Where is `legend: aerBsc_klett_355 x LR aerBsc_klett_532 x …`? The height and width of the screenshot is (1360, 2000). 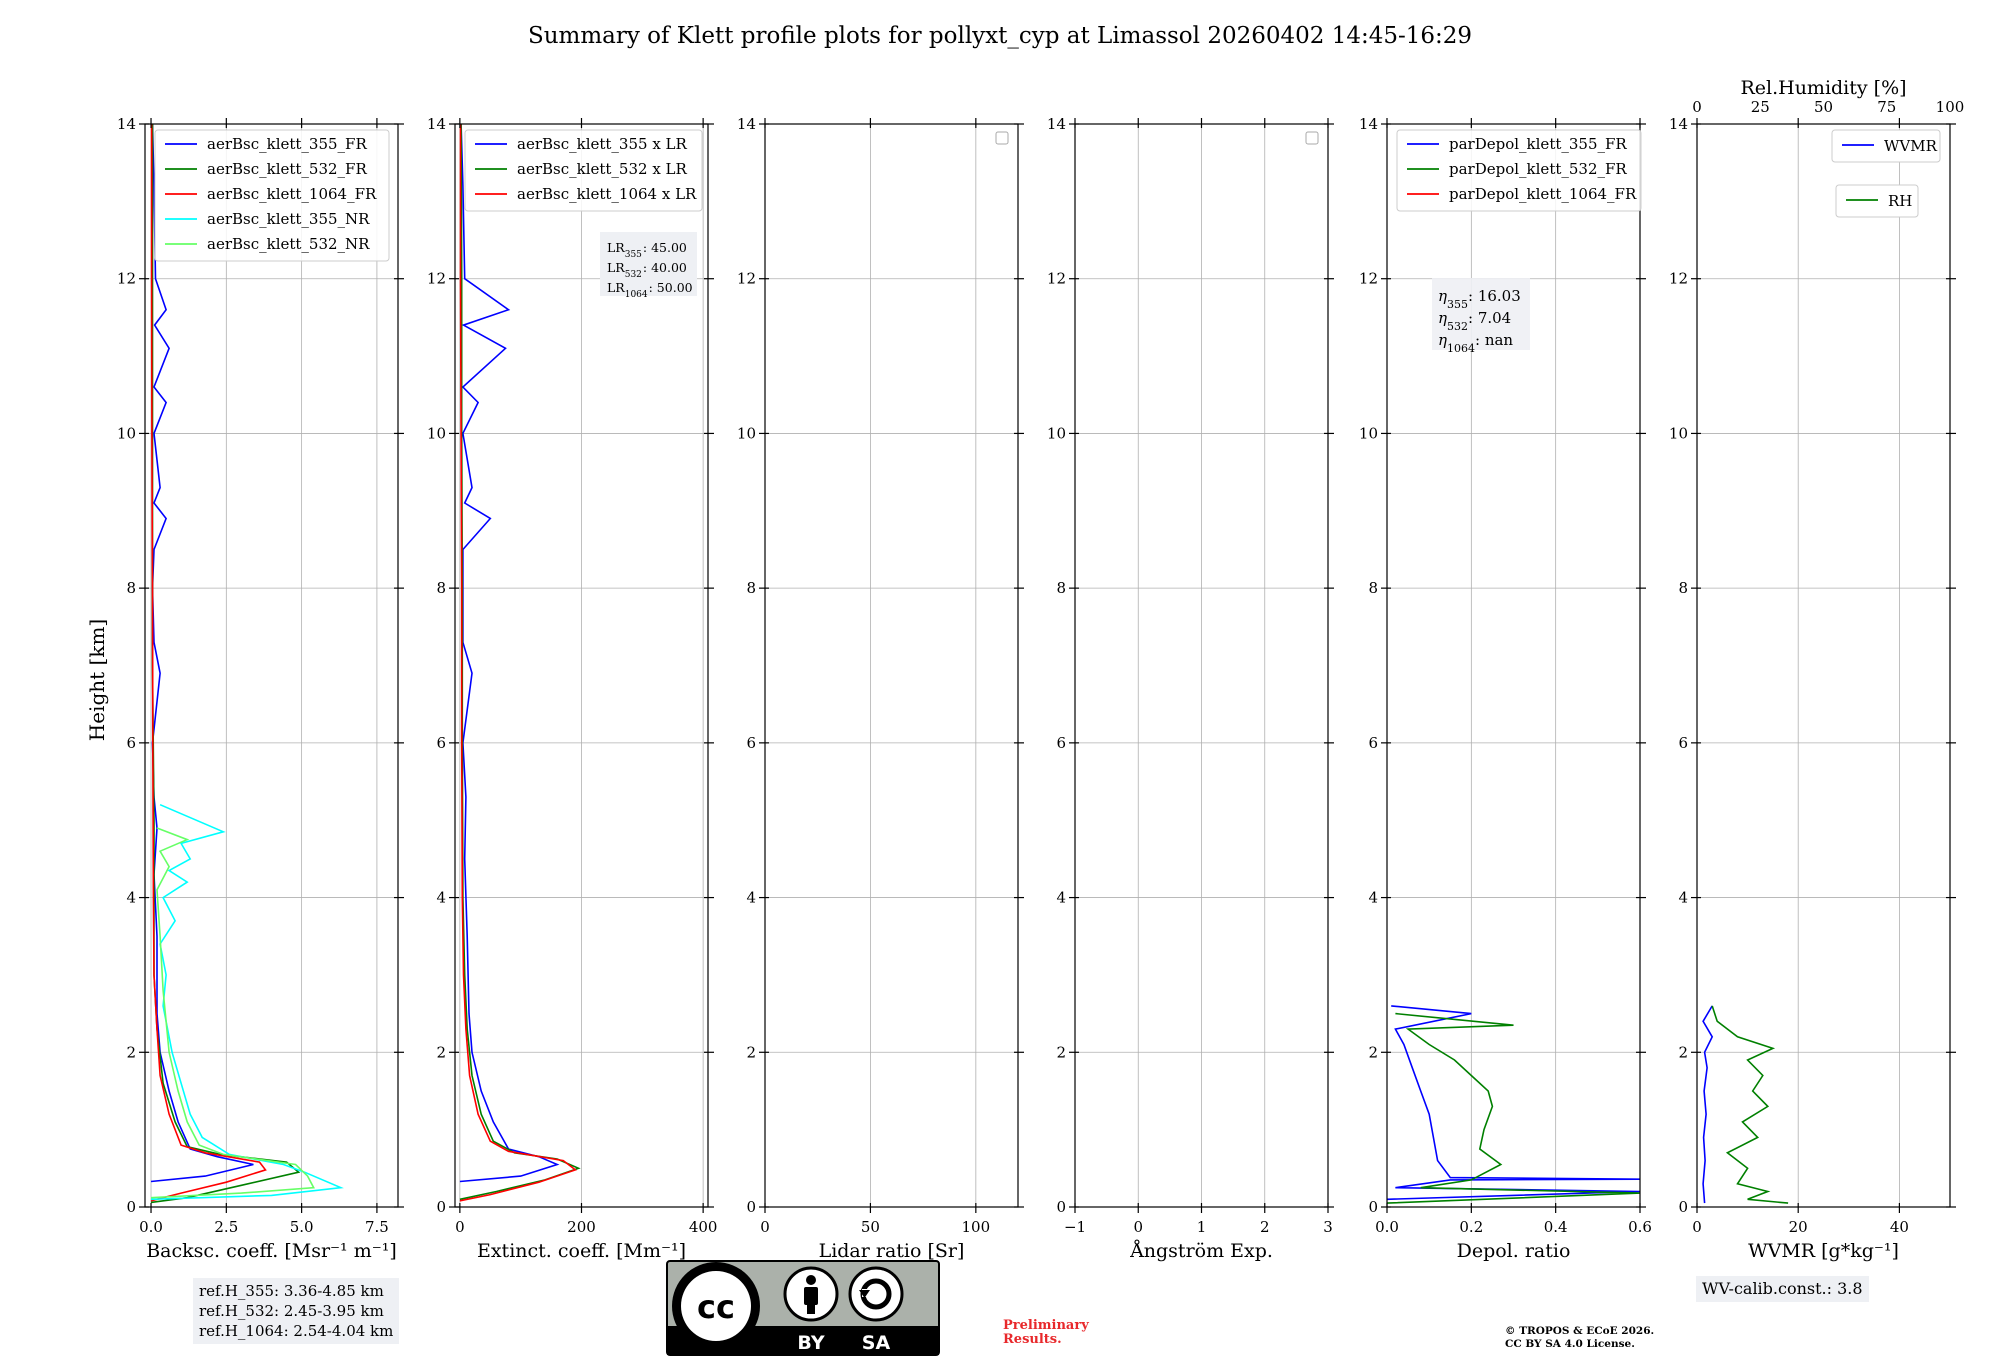 legend: aerBsc_klett_355 x LR aerBsc_klett_532 x … is located at coordinates (583, 170).